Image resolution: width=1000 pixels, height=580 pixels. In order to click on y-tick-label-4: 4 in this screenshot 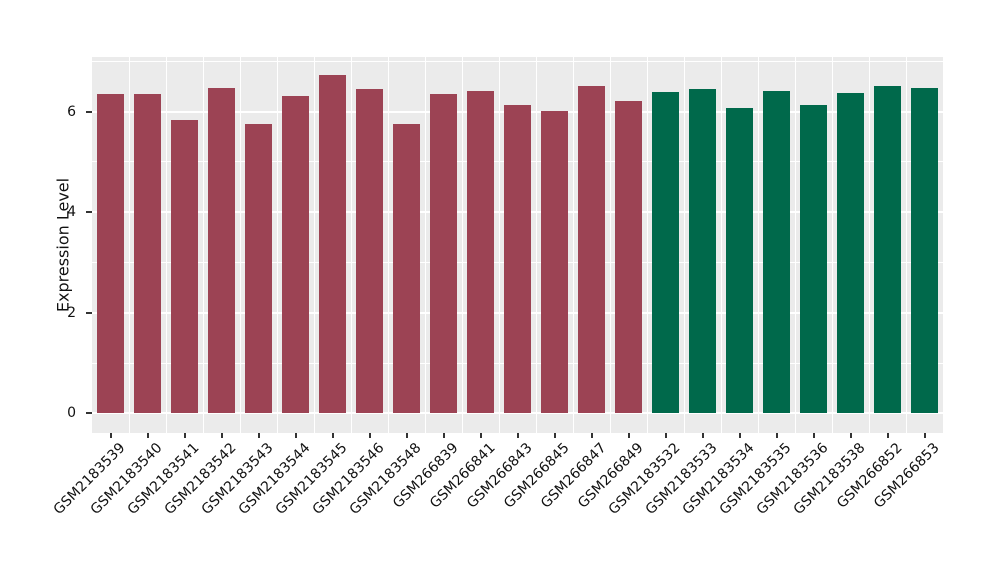, I will do `click(71, 212)`.